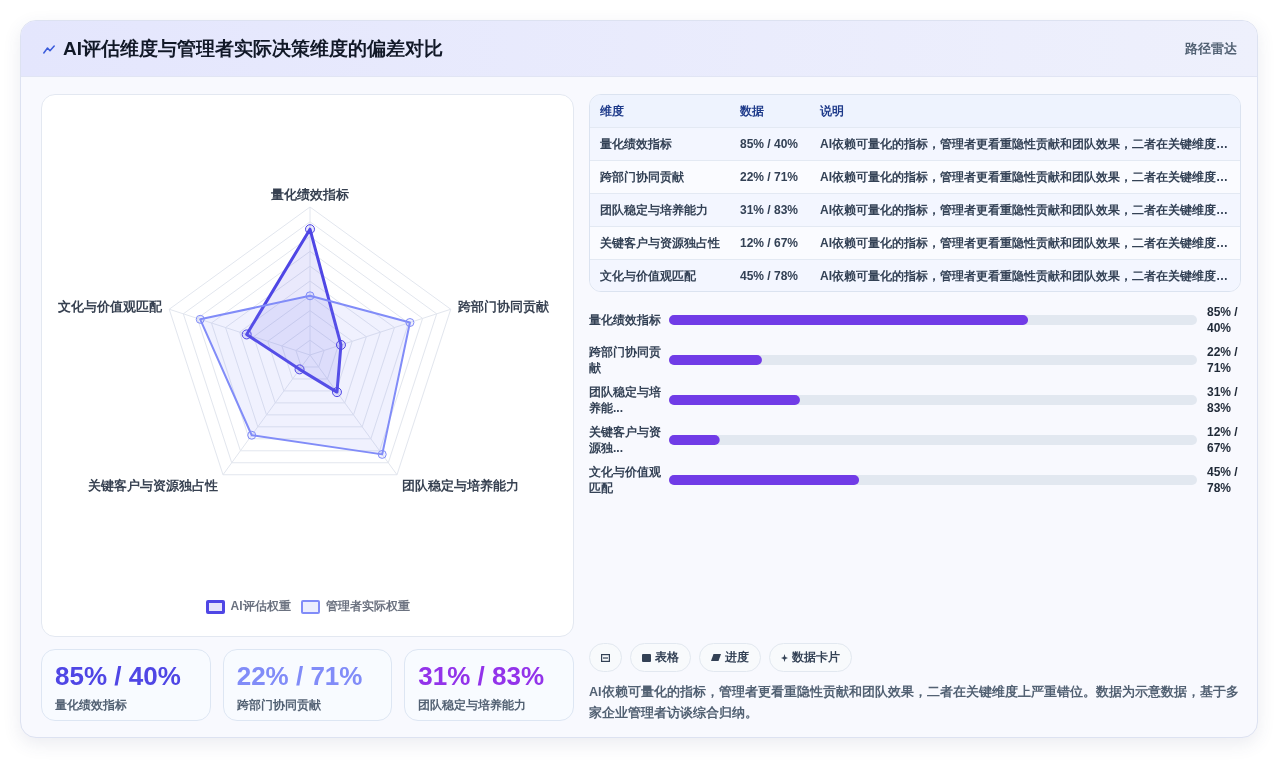 This screenshot has width=1280, height=761. What do you see at coordinates (752, 110) in the screenshot?
I see `category-label: 数据` at bounding box center [752, 110].